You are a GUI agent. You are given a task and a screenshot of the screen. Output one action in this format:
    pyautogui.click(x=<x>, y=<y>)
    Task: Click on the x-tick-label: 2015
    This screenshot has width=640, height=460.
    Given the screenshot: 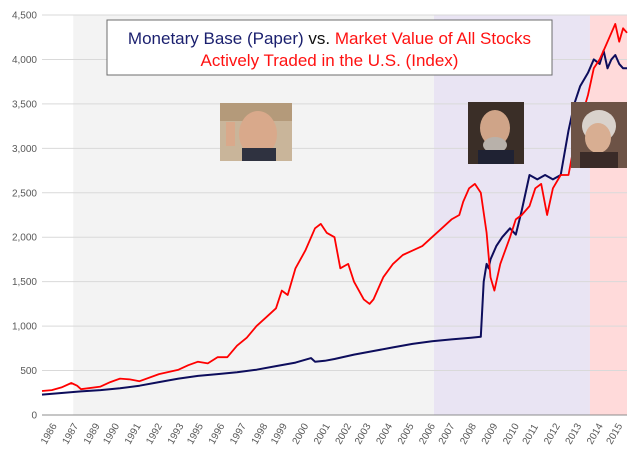 What is the action you would take?
    pyautogui.click(x=615, y=433)
    